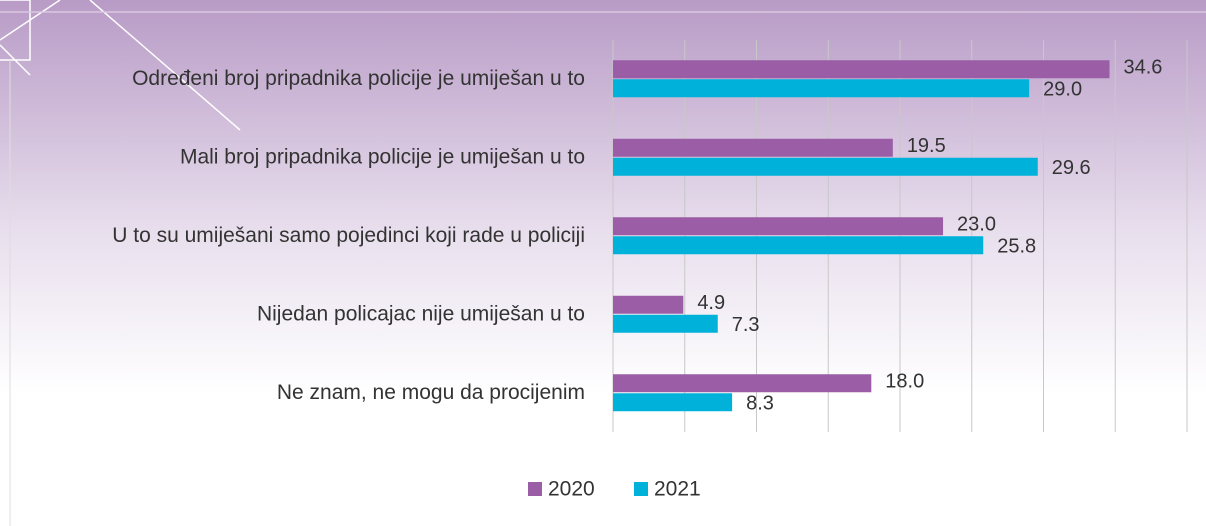 The height and width of the screenshot is (526, 1206). I want to click on value-label: 18.0, so click(904, 382).